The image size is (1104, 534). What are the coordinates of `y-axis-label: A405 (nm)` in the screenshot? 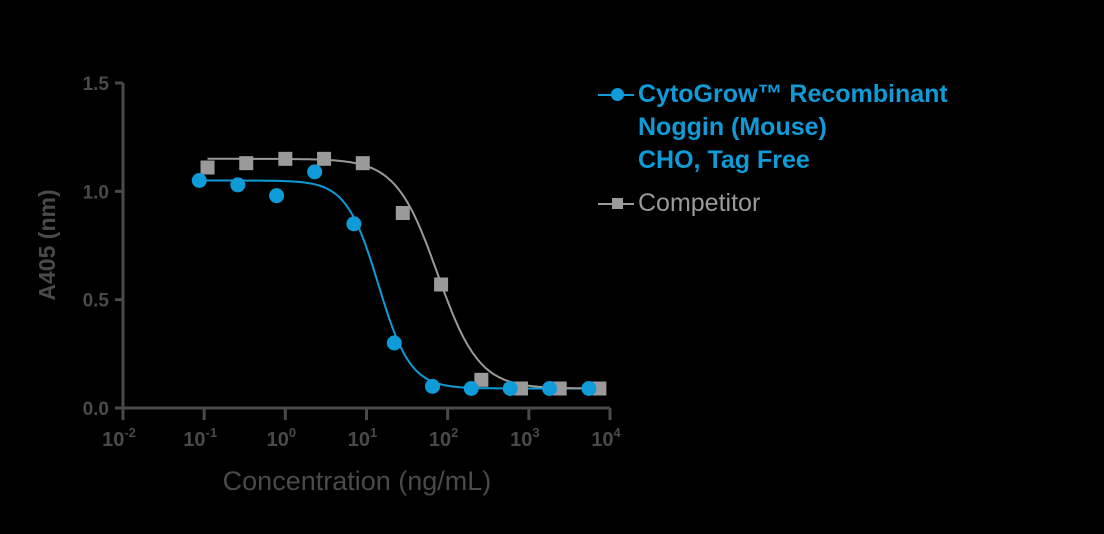 It's located at (47, 244).